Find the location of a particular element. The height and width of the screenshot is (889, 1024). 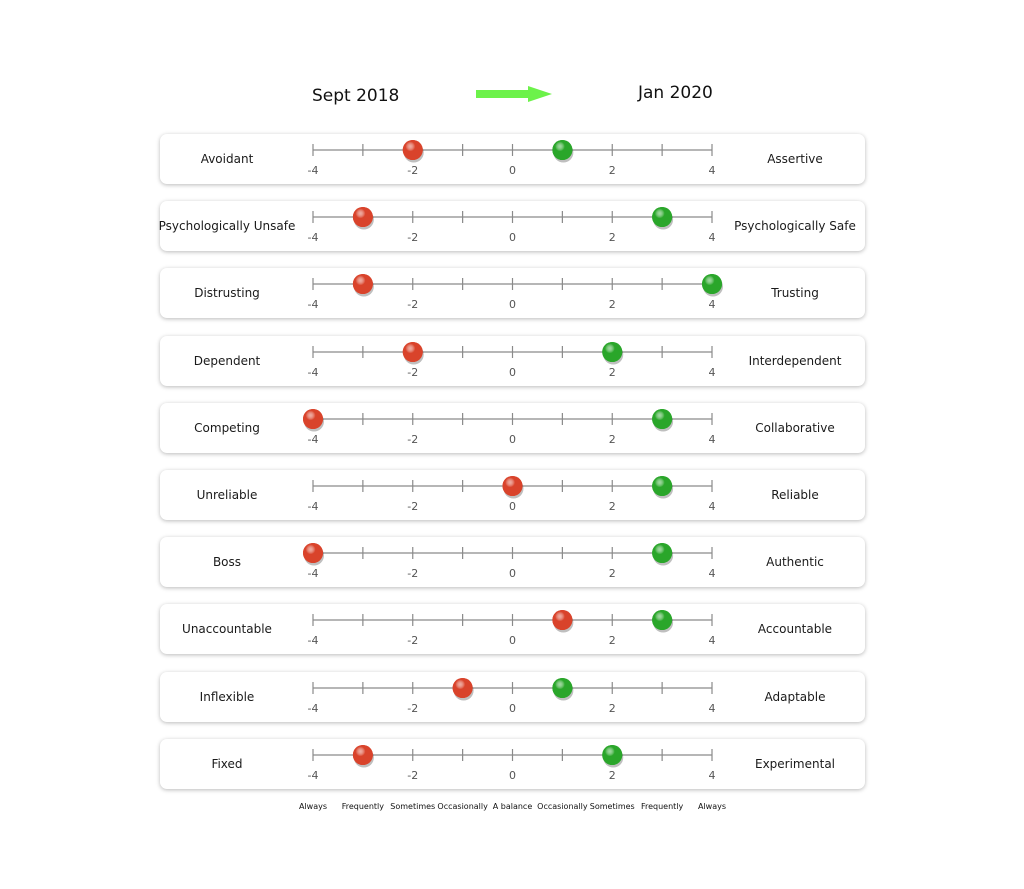

right-pole-label: Reliable is located at coordinates (795, 495).